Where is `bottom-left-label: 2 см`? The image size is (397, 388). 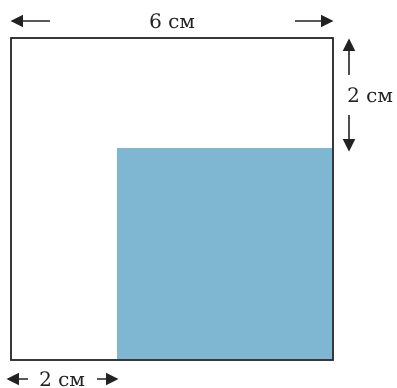 bottom-left-label: 2 см is located at coordinates (62, 377).